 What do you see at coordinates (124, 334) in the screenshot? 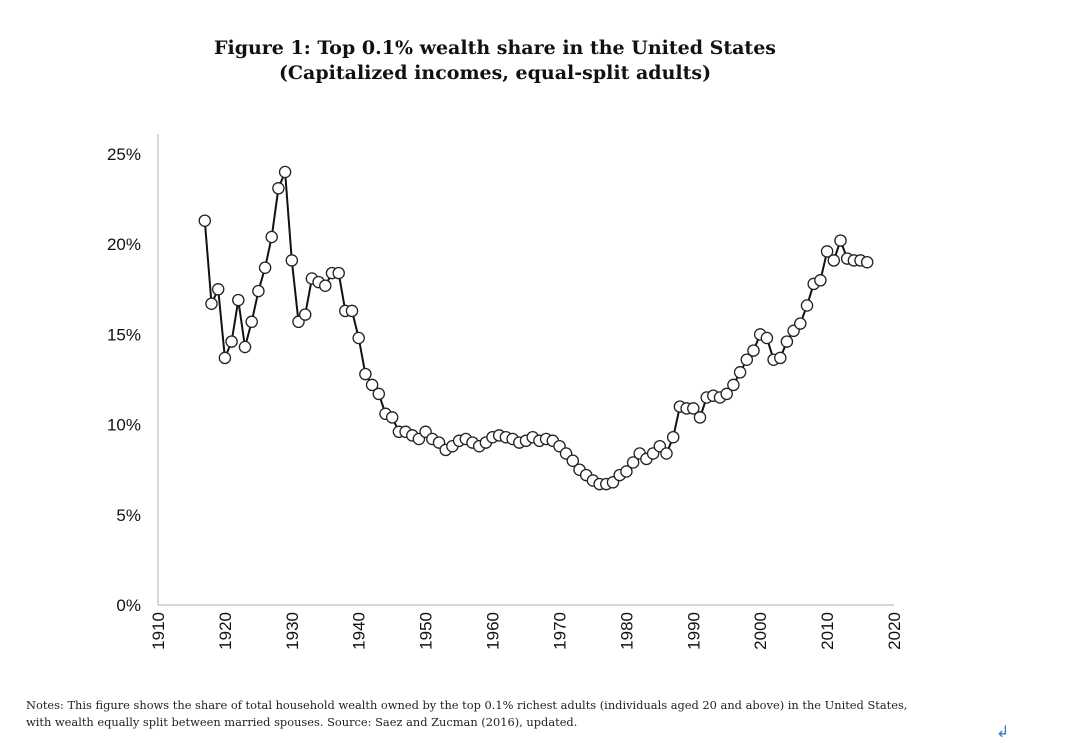
I see `y-tick-label: 15%` at bounding box center [124, 334].